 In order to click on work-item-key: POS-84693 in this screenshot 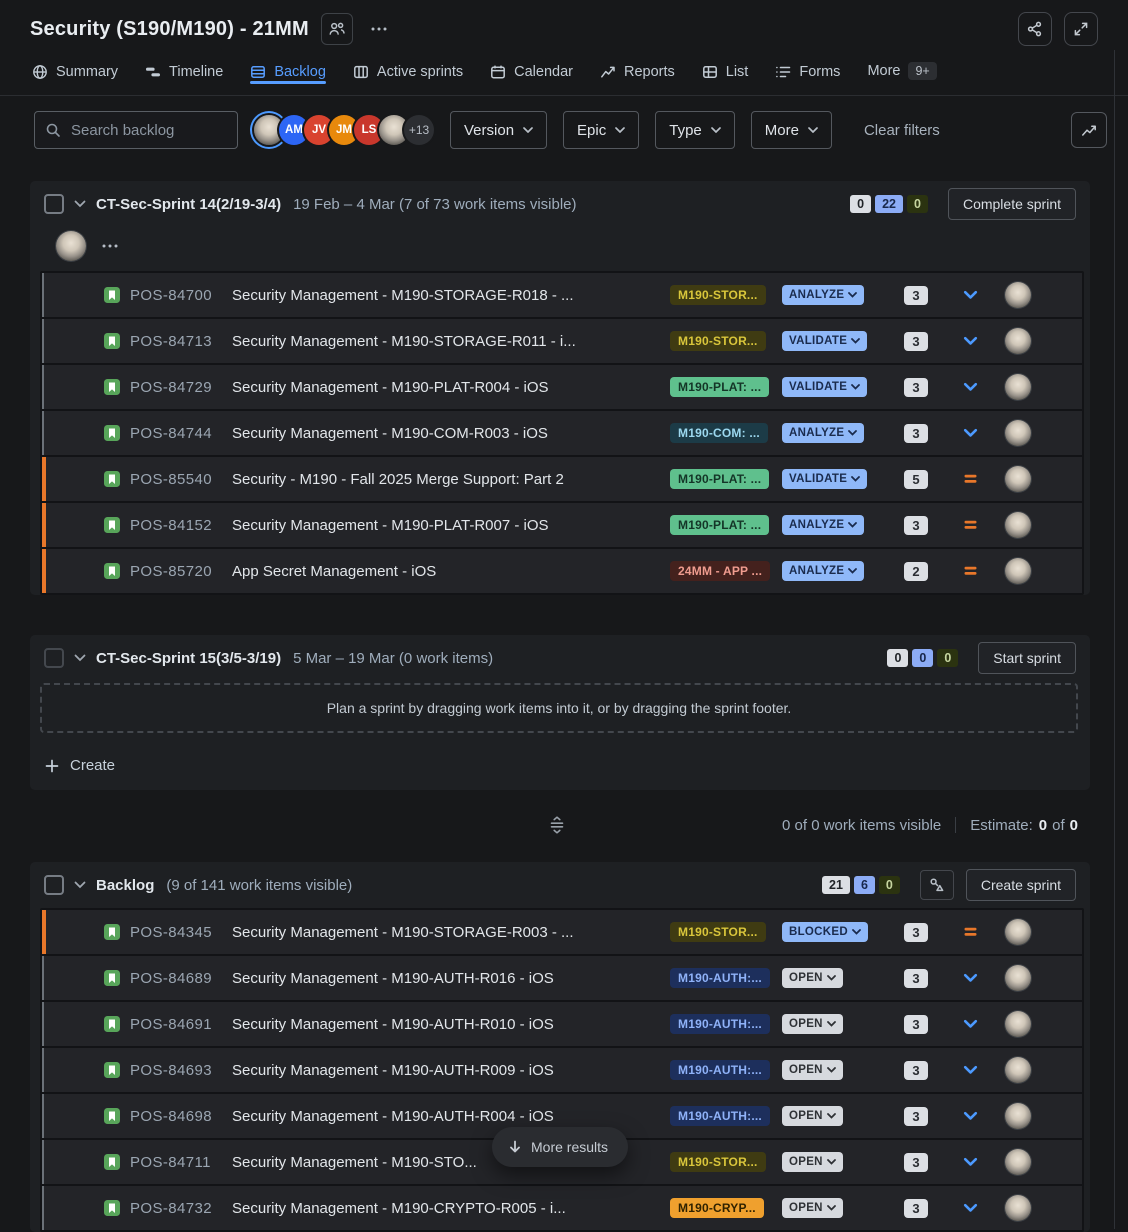, I will do `click(171, 1070)`.